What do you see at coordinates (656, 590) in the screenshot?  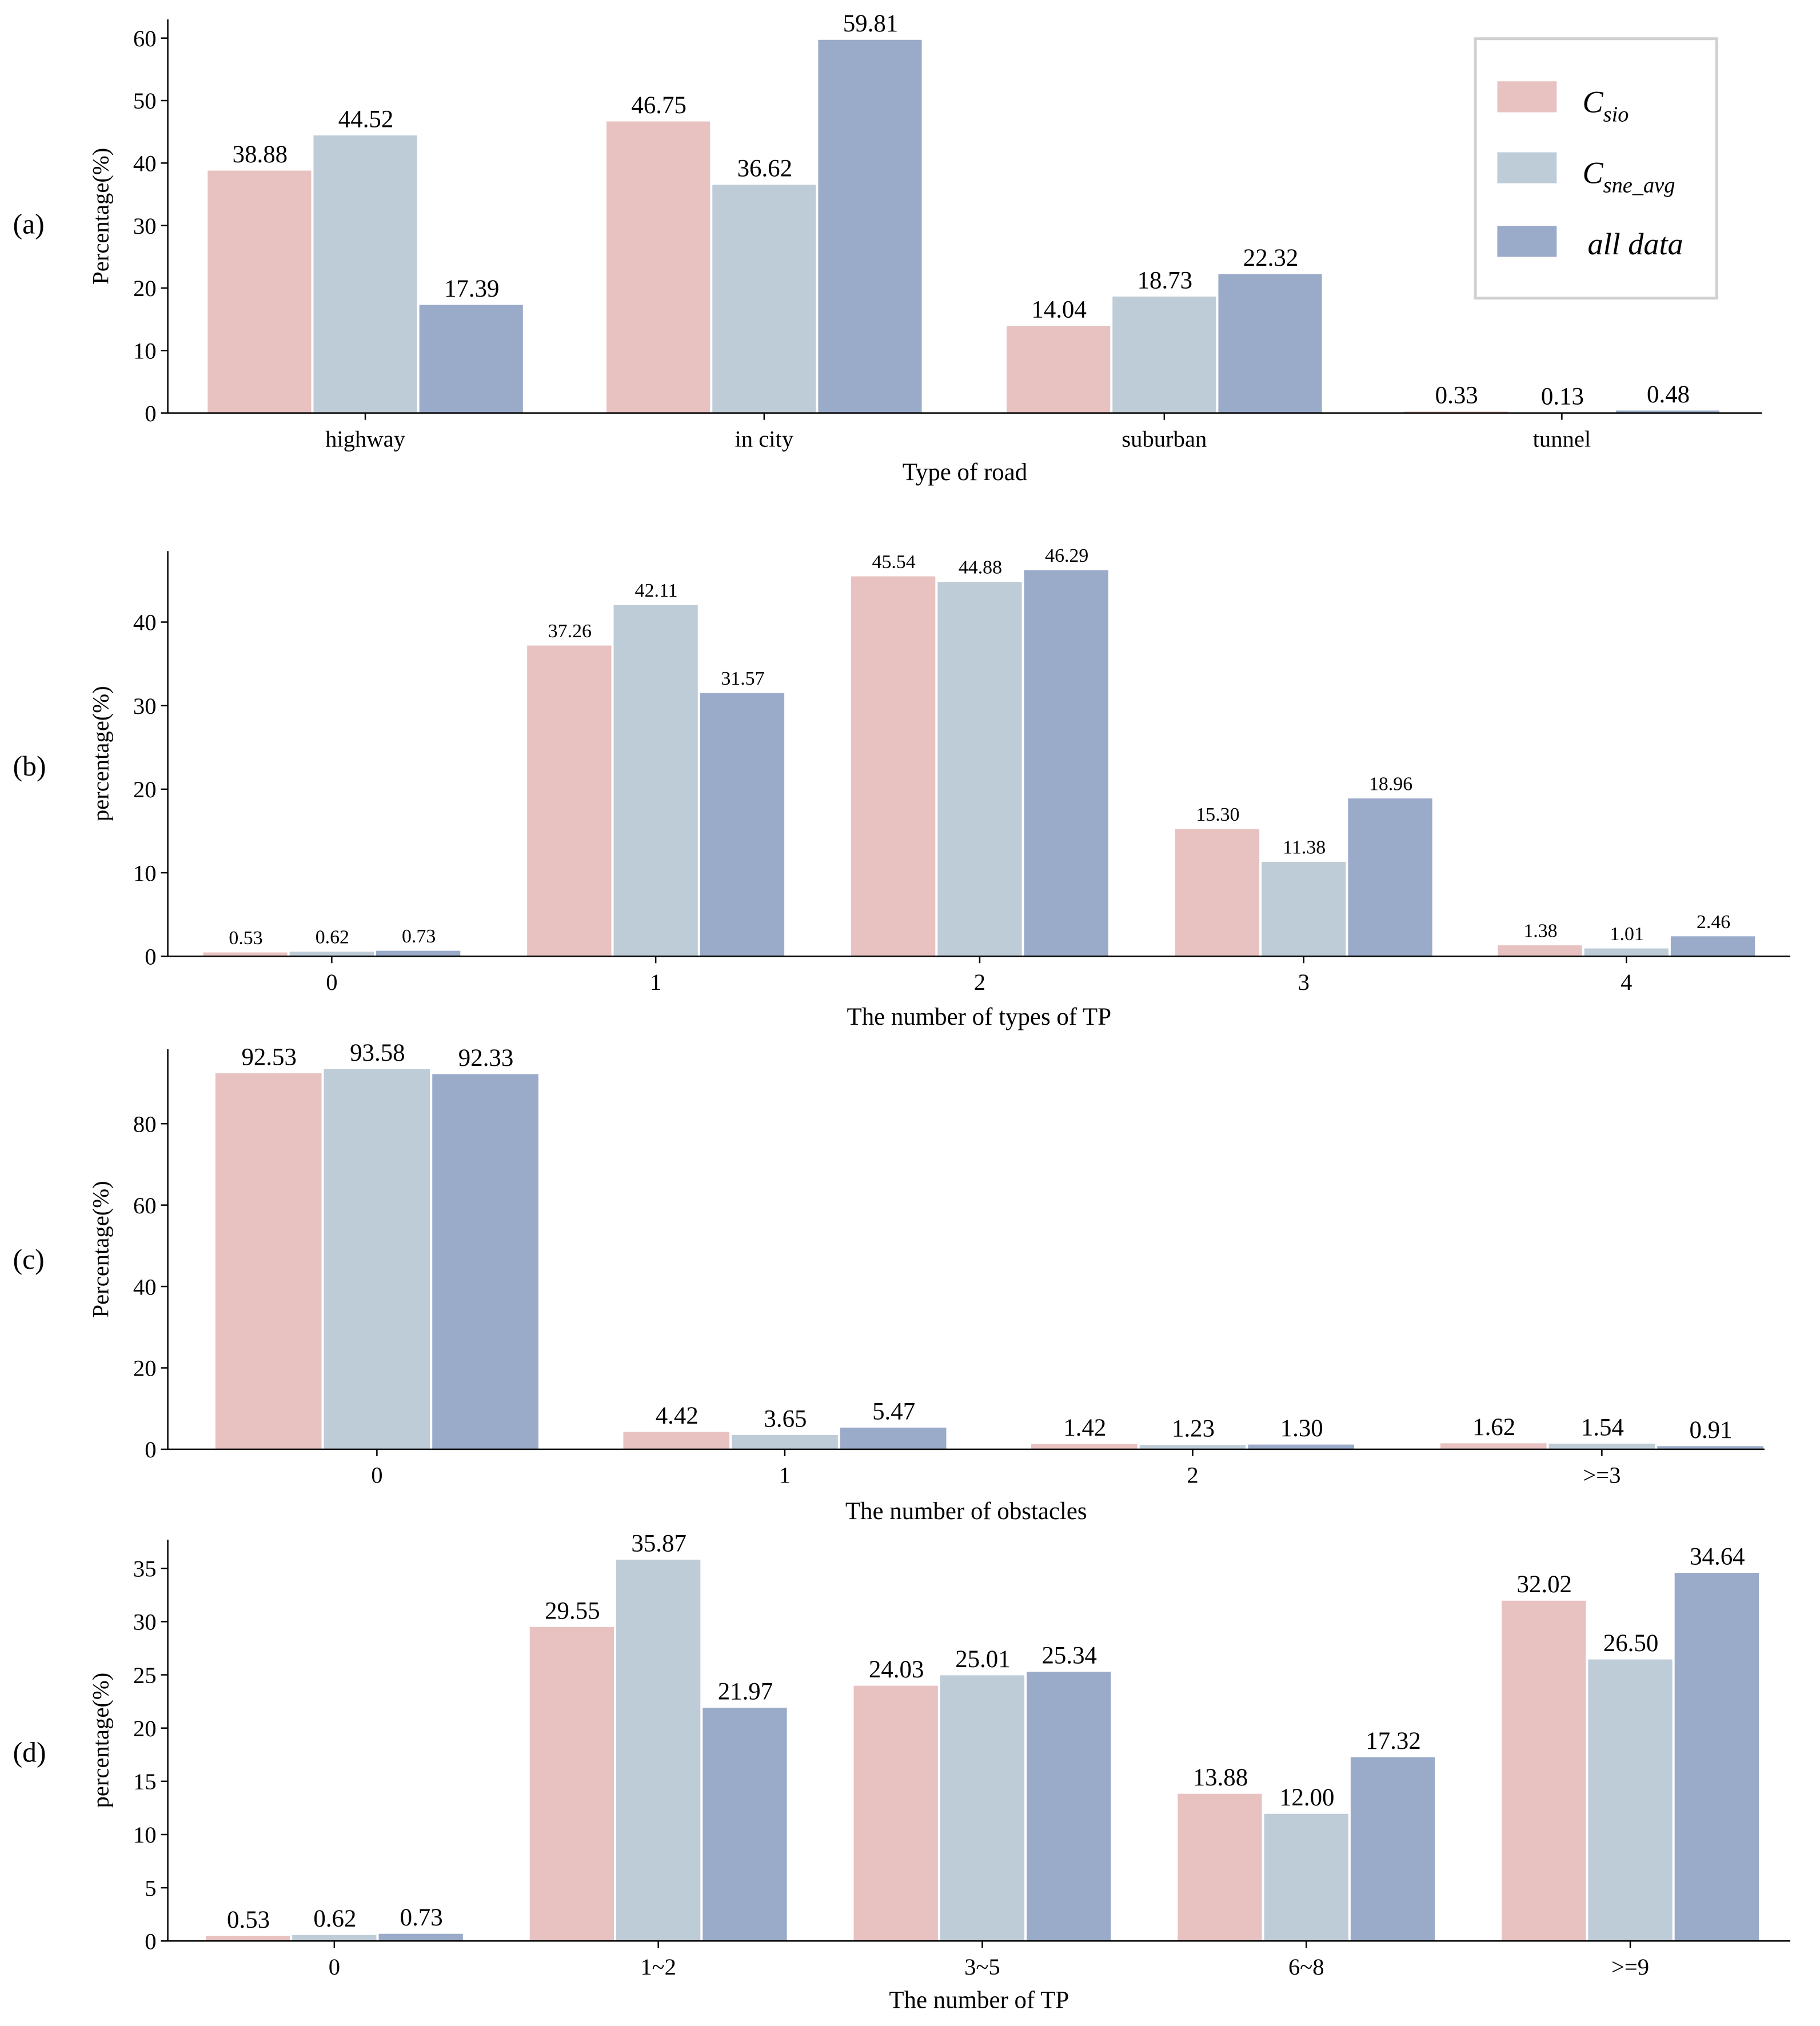 I see `data-label: 42.11` at bounding box center [656, 590].